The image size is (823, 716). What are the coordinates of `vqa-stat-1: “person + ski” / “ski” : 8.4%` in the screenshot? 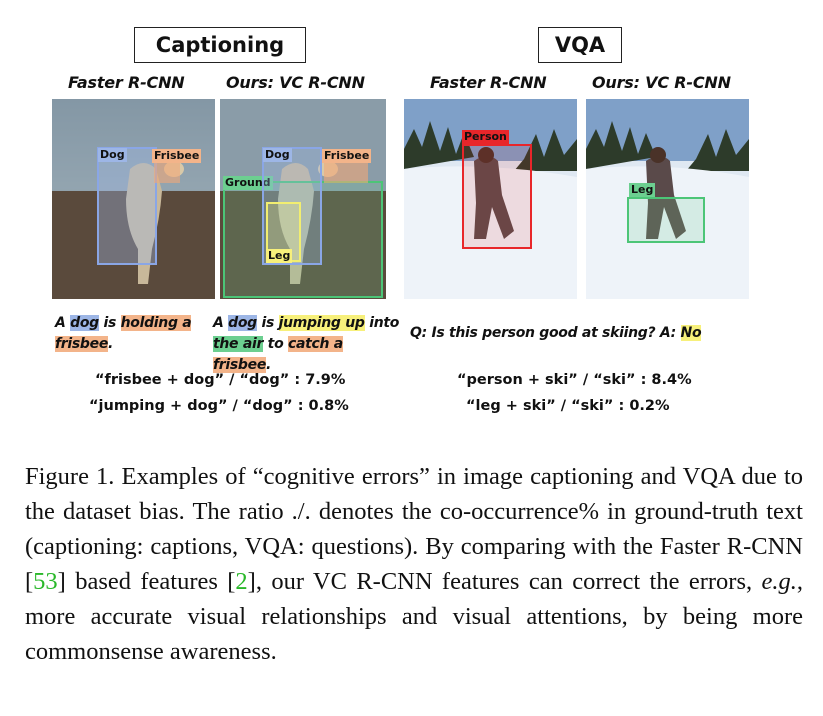 It's located at (574, 380).